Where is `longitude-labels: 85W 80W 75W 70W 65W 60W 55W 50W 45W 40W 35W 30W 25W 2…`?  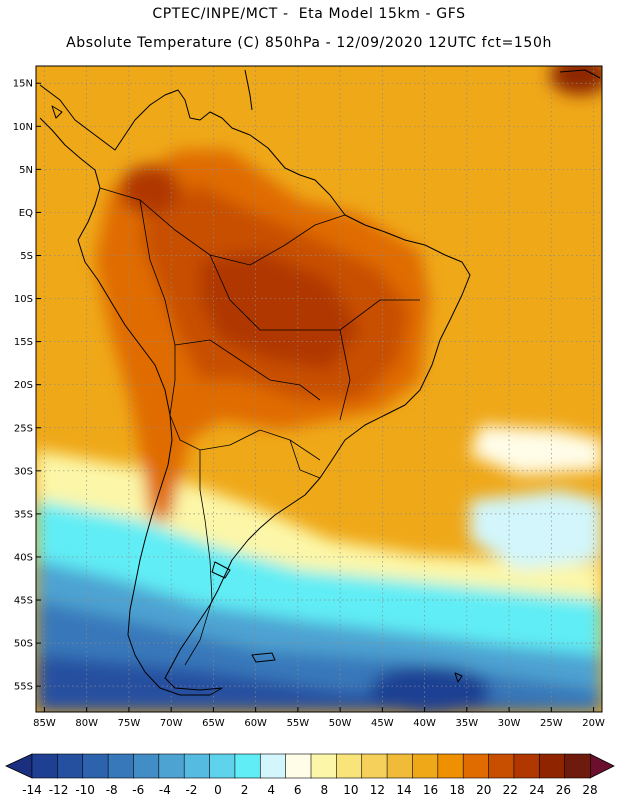
longitude-labels: 85W 80W 75W 70W 65W 60W 55W 50W 45W 40W 35W 30W 25W 2… is located at coordinates (319, 723).